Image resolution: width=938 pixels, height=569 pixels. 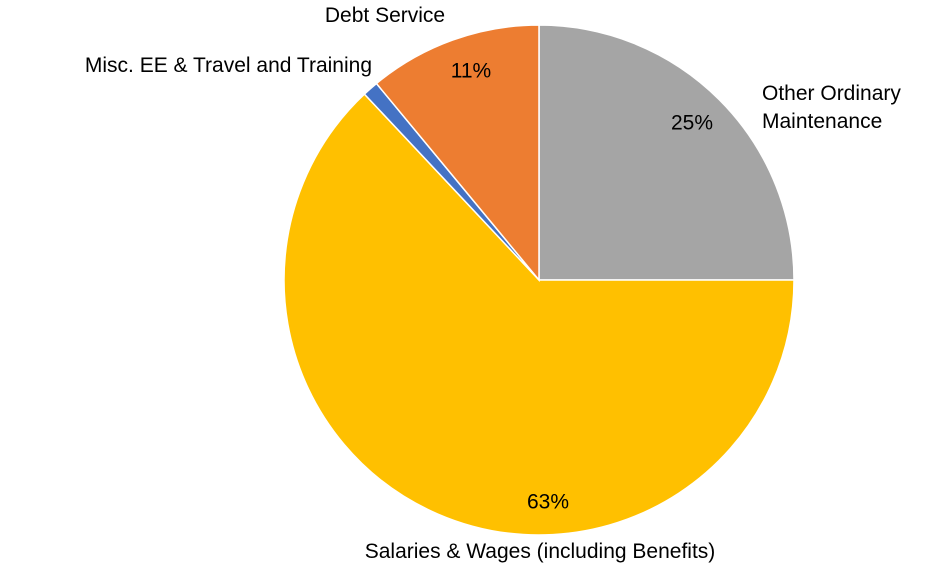 What do you see at coordinates (228, 65) in the screenshot?
I see `category-label: Misc. EE & Travel and Training` at bounding box center [228, 65].